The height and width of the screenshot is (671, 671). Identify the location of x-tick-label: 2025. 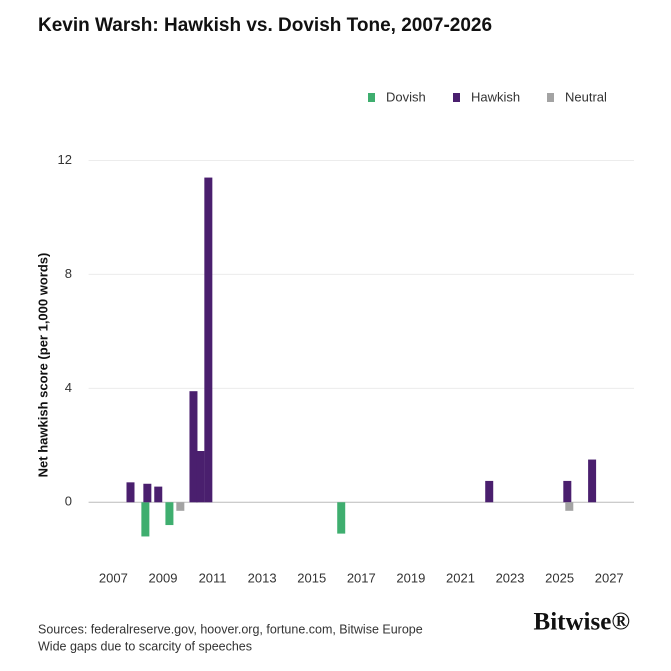
(559, 577).